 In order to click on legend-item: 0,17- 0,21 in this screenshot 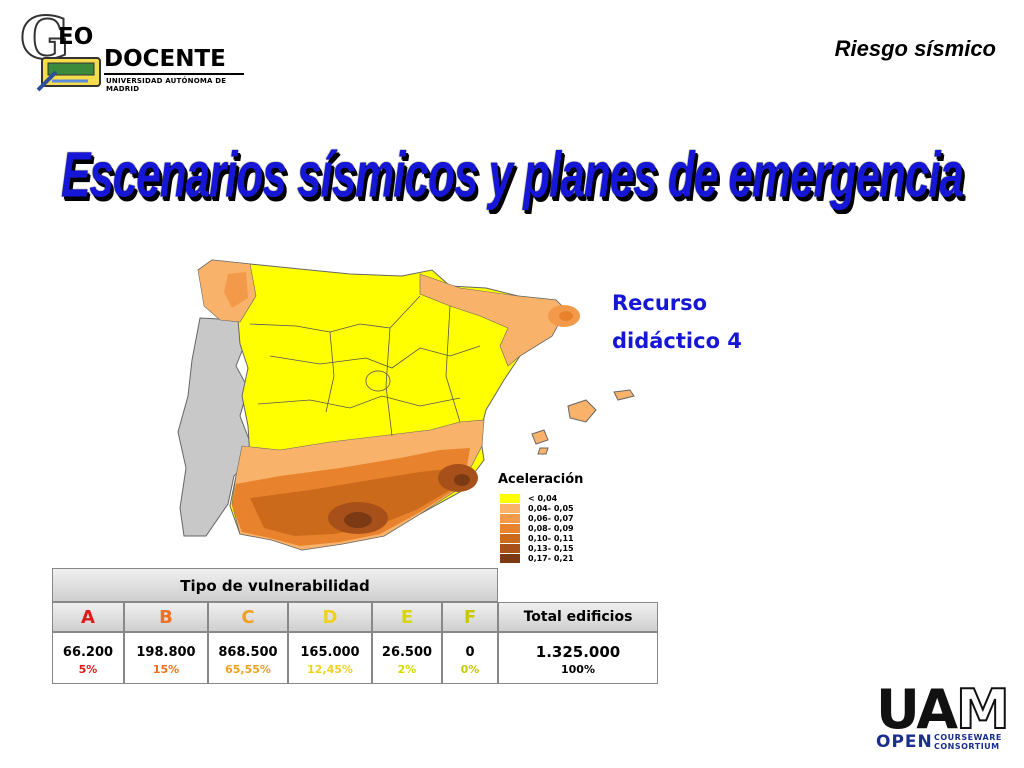, I will do `click(537, 558)`.